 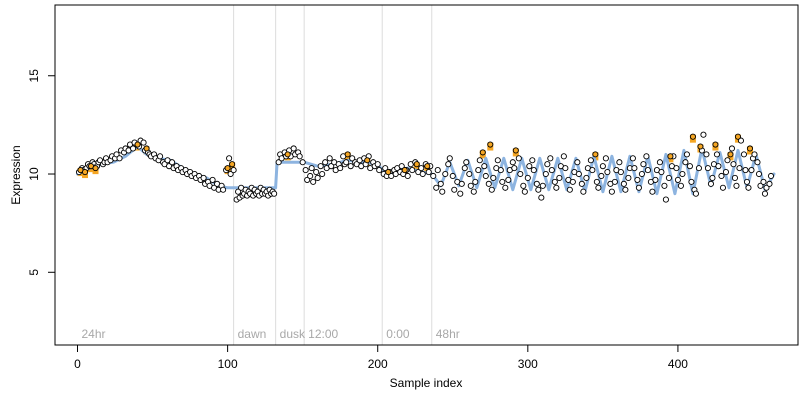 What do you see at coordinates (293, 334) in the screenshot?
I see `segment-label: dusk` at bounding box center [293, 334].